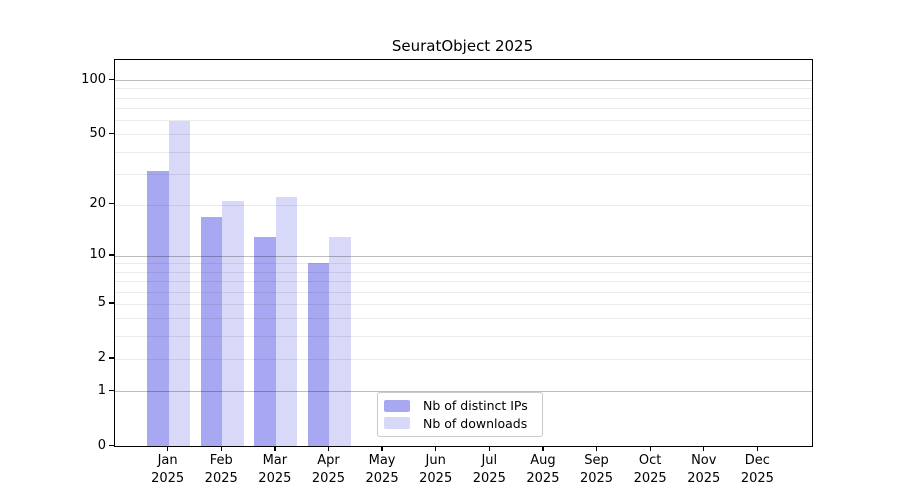 Image resolution: width=900 pixels, height=500 pixels. Describe the element at coordinates (93, 79) in the screenshot. I see `y-tick-label-100: 100` at that location.